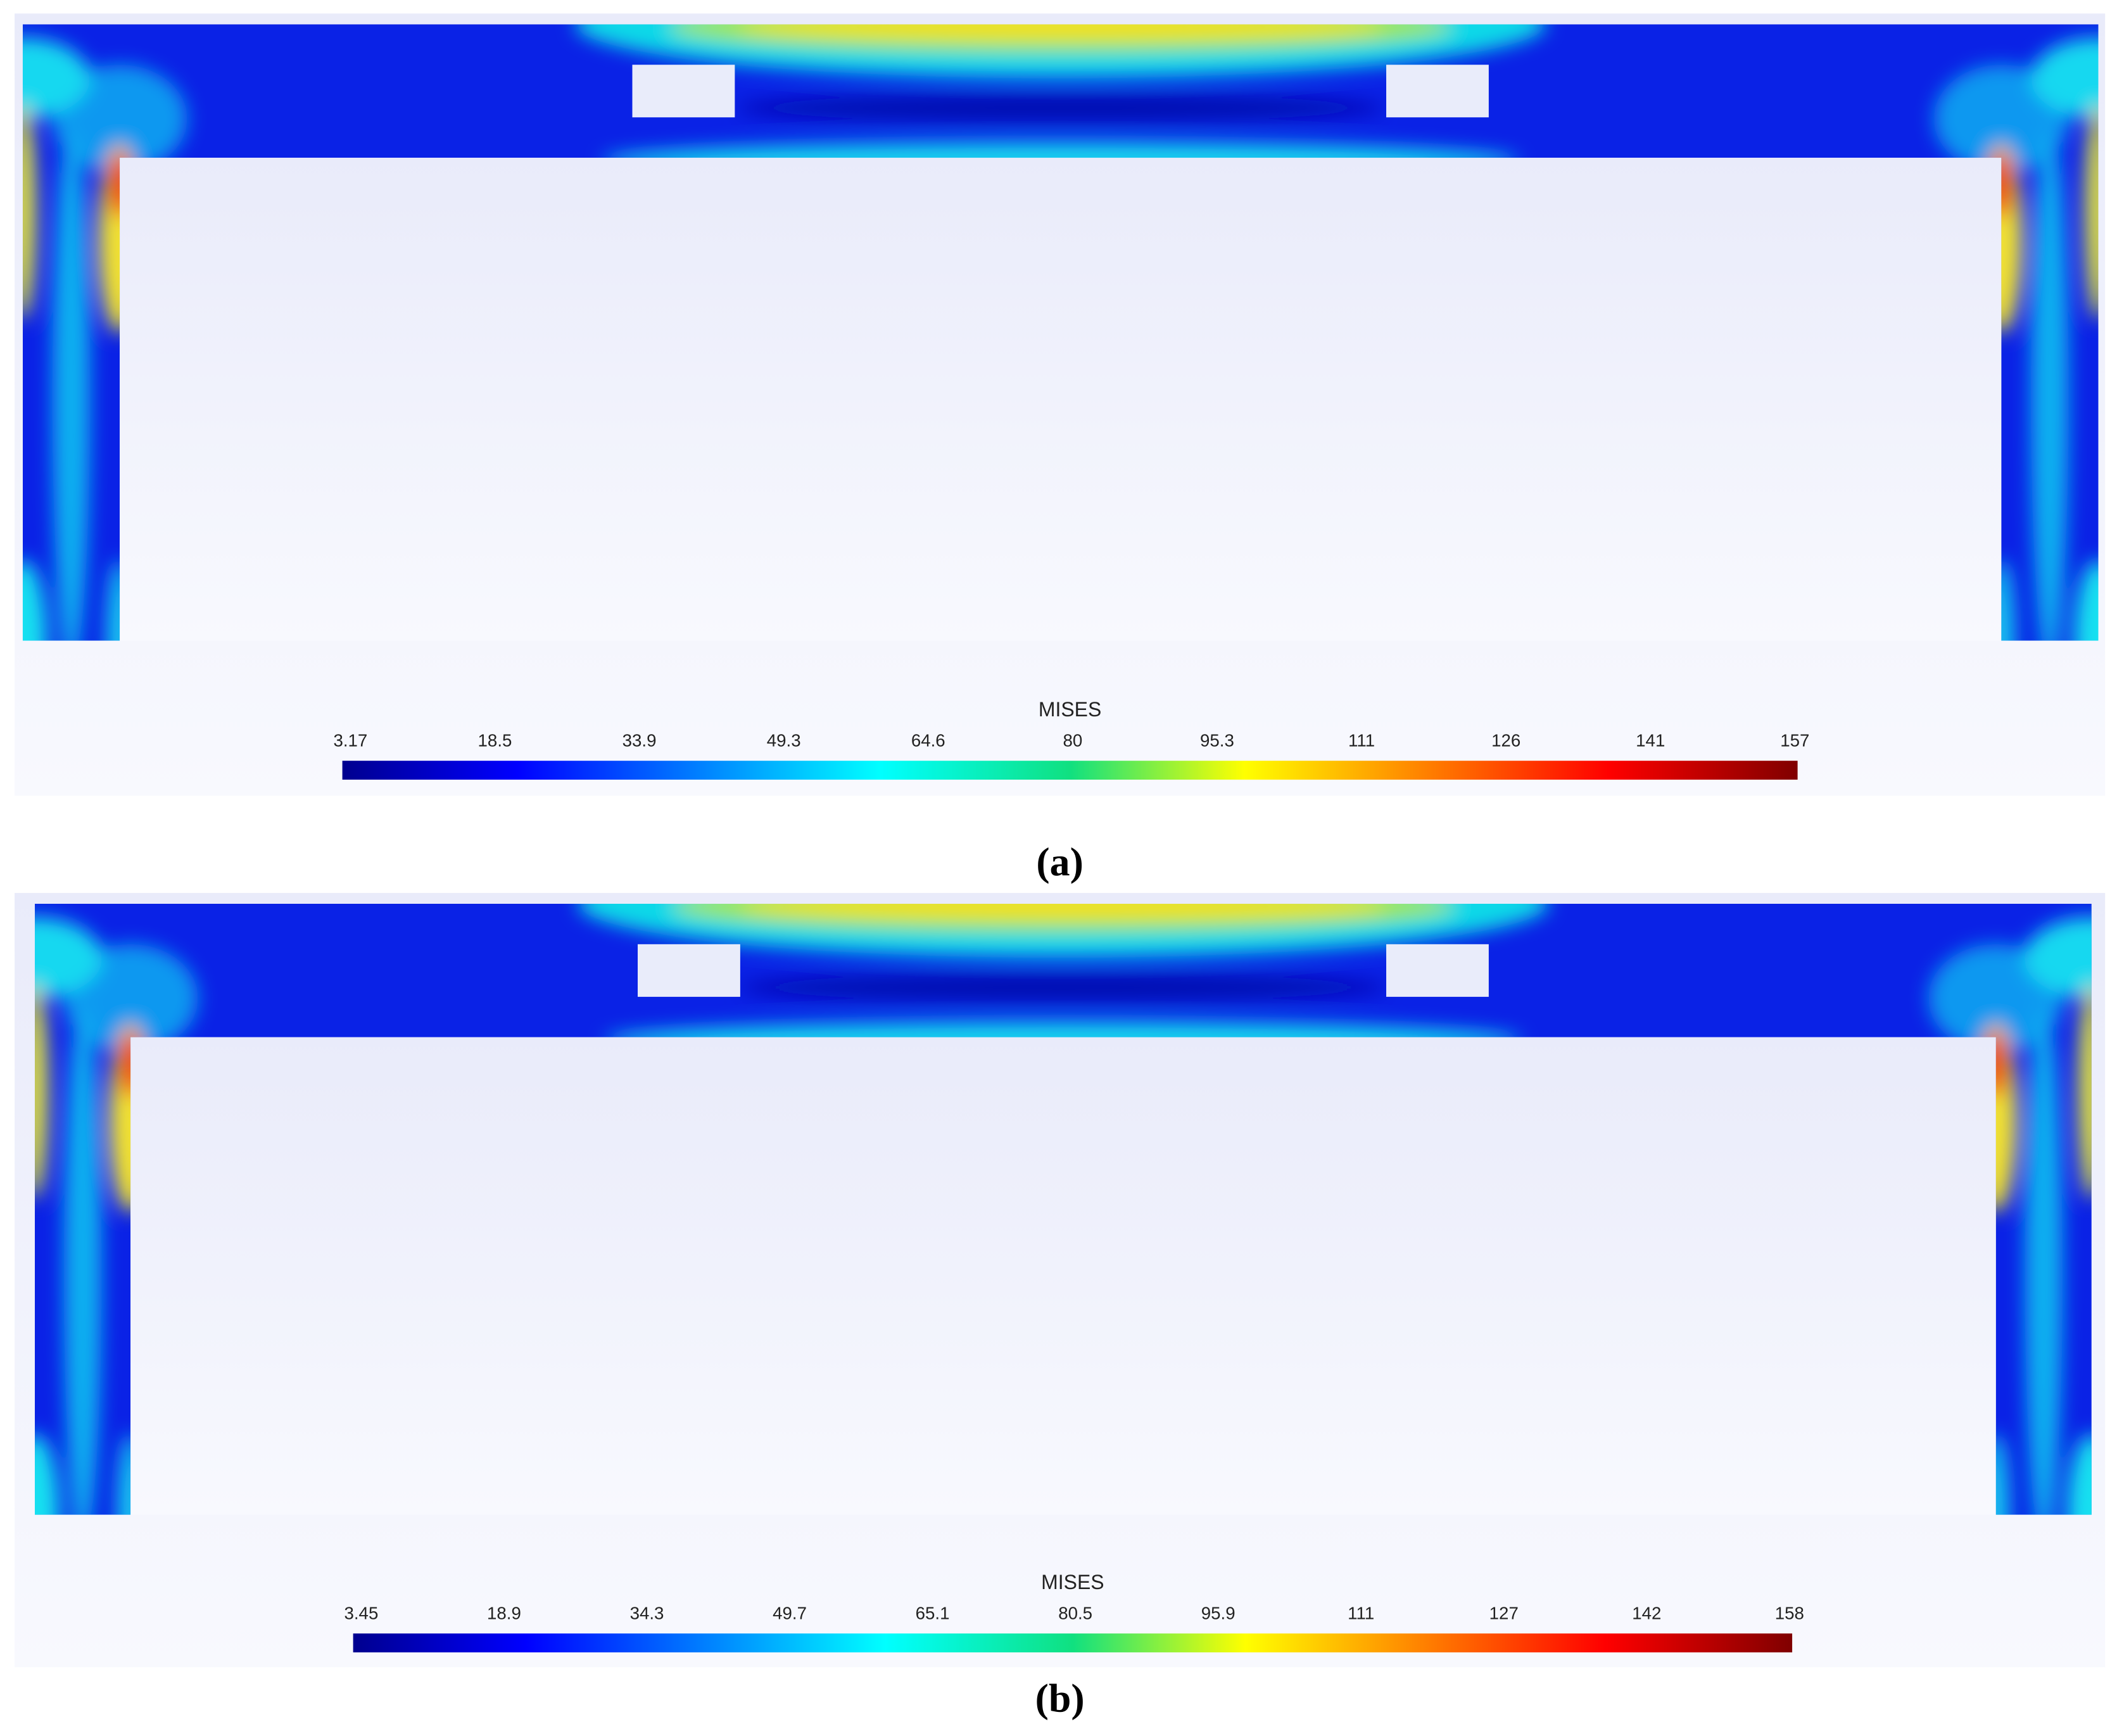 The width and height of the screenshot is (2117, 1736). I want to click on legend-tick-label: 33.9, so click(640, 741).